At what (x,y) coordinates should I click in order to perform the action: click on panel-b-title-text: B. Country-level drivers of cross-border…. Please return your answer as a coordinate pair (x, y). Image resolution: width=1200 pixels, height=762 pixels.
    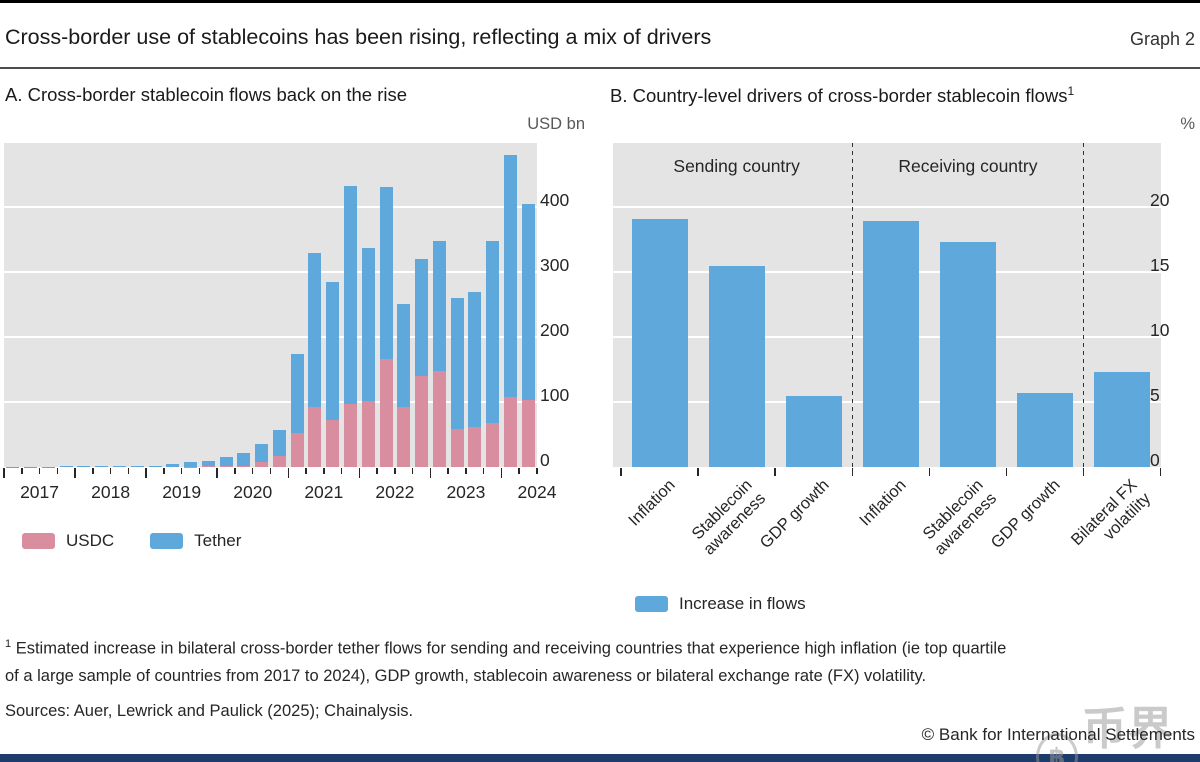
    Looking at the image, I should click on (839, 96).